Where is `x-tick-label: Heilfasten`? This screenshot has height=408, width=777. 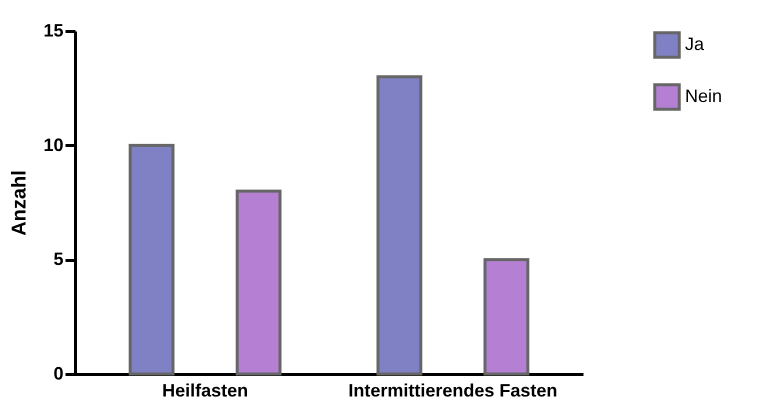
x-tick-label: Heilfasten is located at coordinates (205, 390).